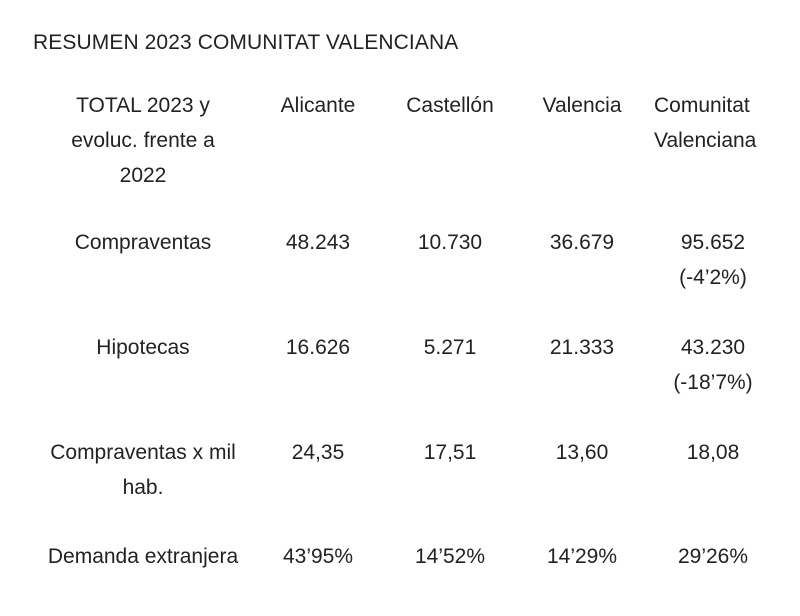 The image size is (800, 616). I want to click on cell-castellon: 17,51, so click(450, 452).